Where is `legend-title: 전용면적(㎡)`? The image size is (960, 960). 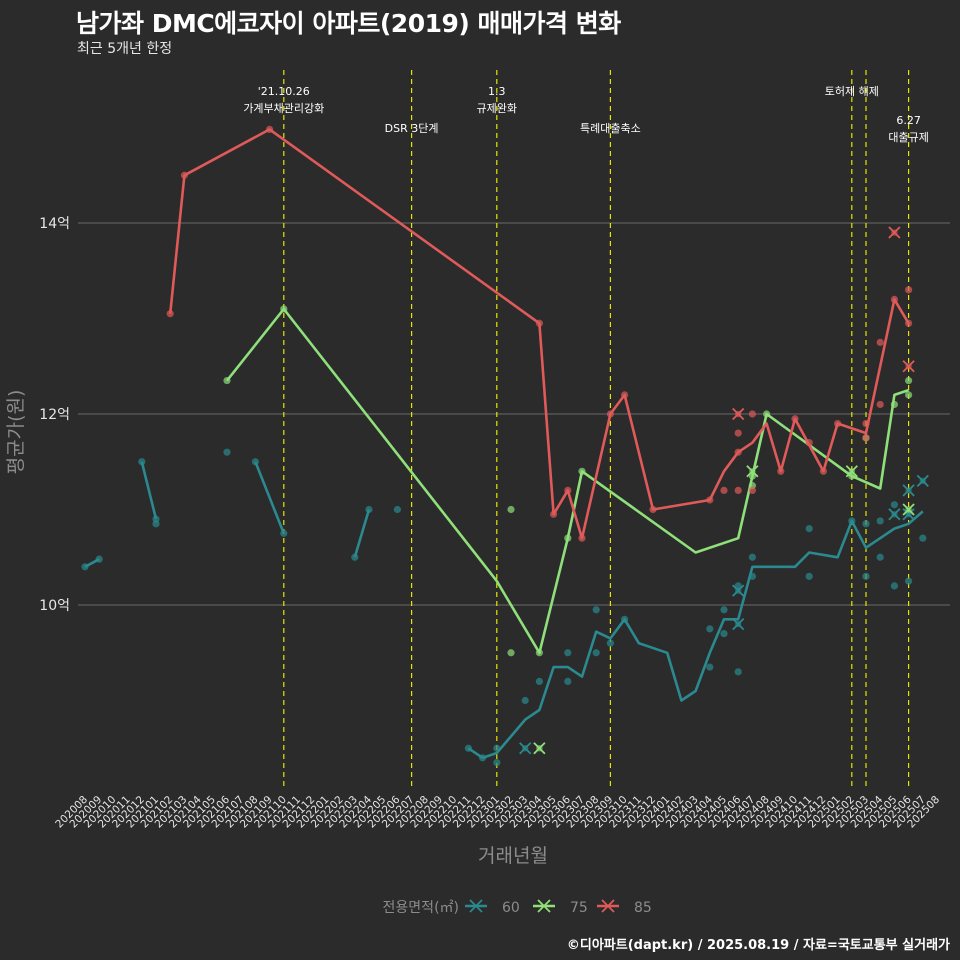
legend-title: 전용면적(㎡) is located at coordinates (421, 908).